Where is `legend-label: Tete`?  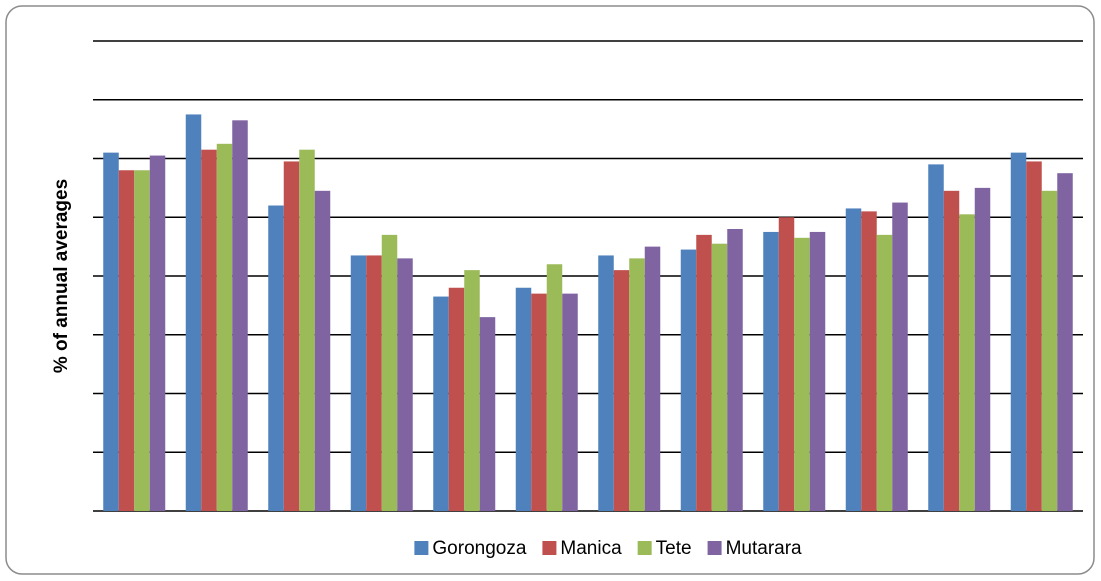 legend-label: Tete is located at coordinates (674, 548).